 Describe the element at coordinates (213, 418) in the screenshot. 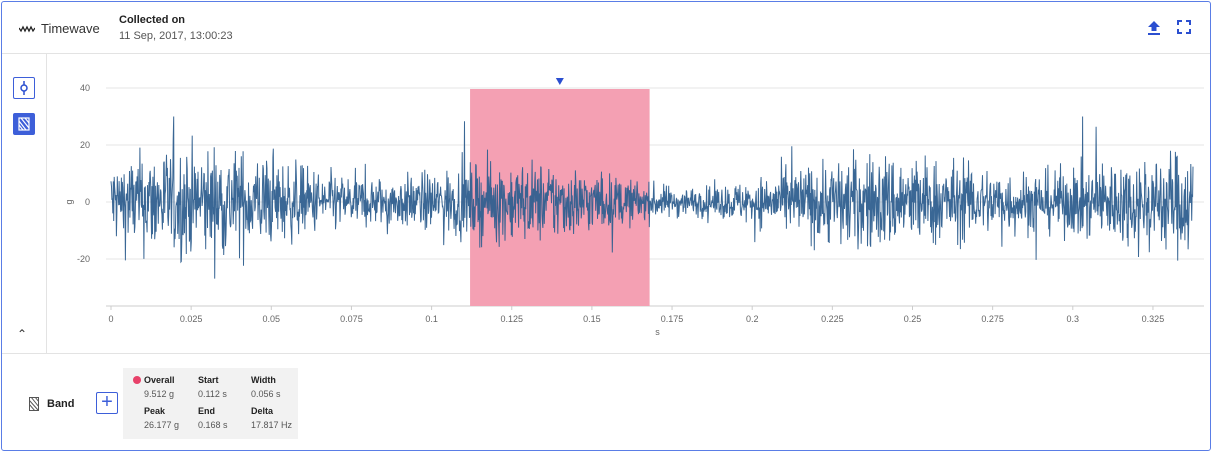

I see `stat-end: End 0.168 s` at that location.